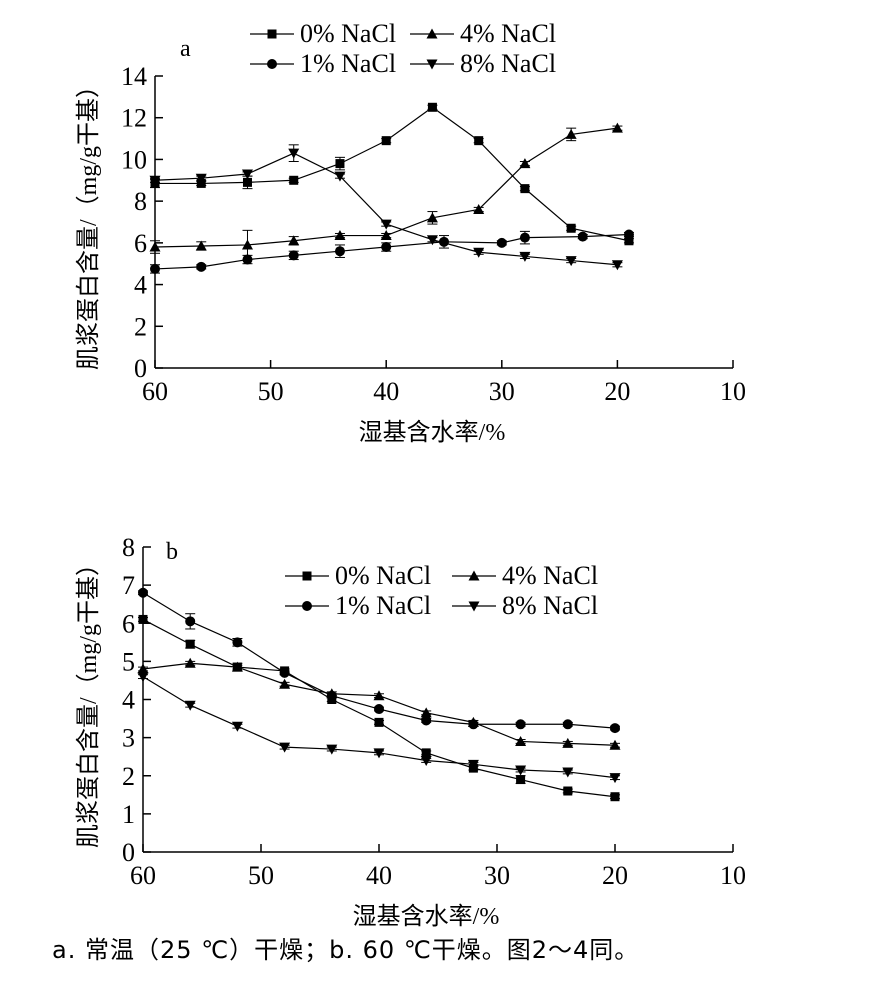 The height and width of the screenshot is (983, 875). Describe the element at coordinates (346, 950) in the screenshot. I see `figure-caption: a. 常温（25 ℃）干燥；b. 60 ℃干燥。图2～4同。` at that location.